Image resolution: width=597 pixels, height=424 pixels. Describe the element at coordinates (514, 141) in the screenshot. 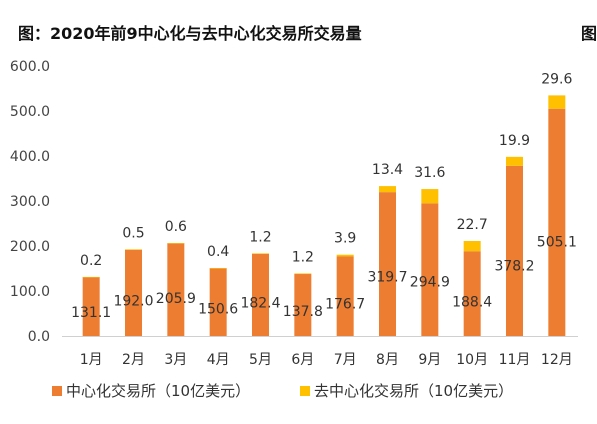

I see `data-label-decentralized: 19.9` at that location.